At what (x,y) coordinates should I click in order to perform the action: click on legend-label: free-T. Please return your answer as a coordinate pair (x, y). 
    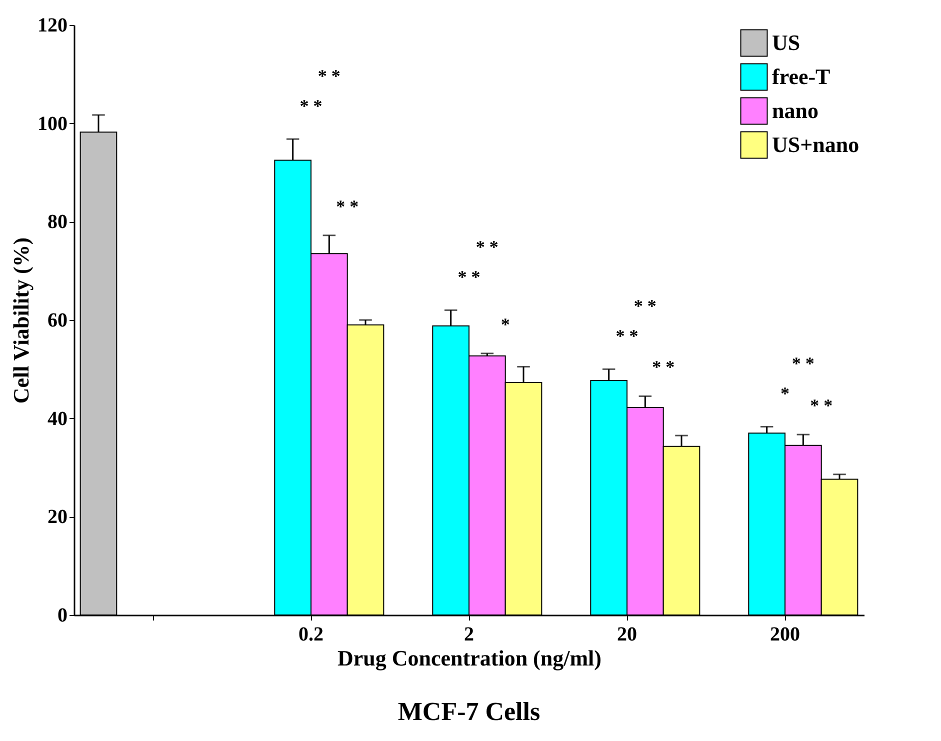
    Looking at the image, I should click on (801, 76).